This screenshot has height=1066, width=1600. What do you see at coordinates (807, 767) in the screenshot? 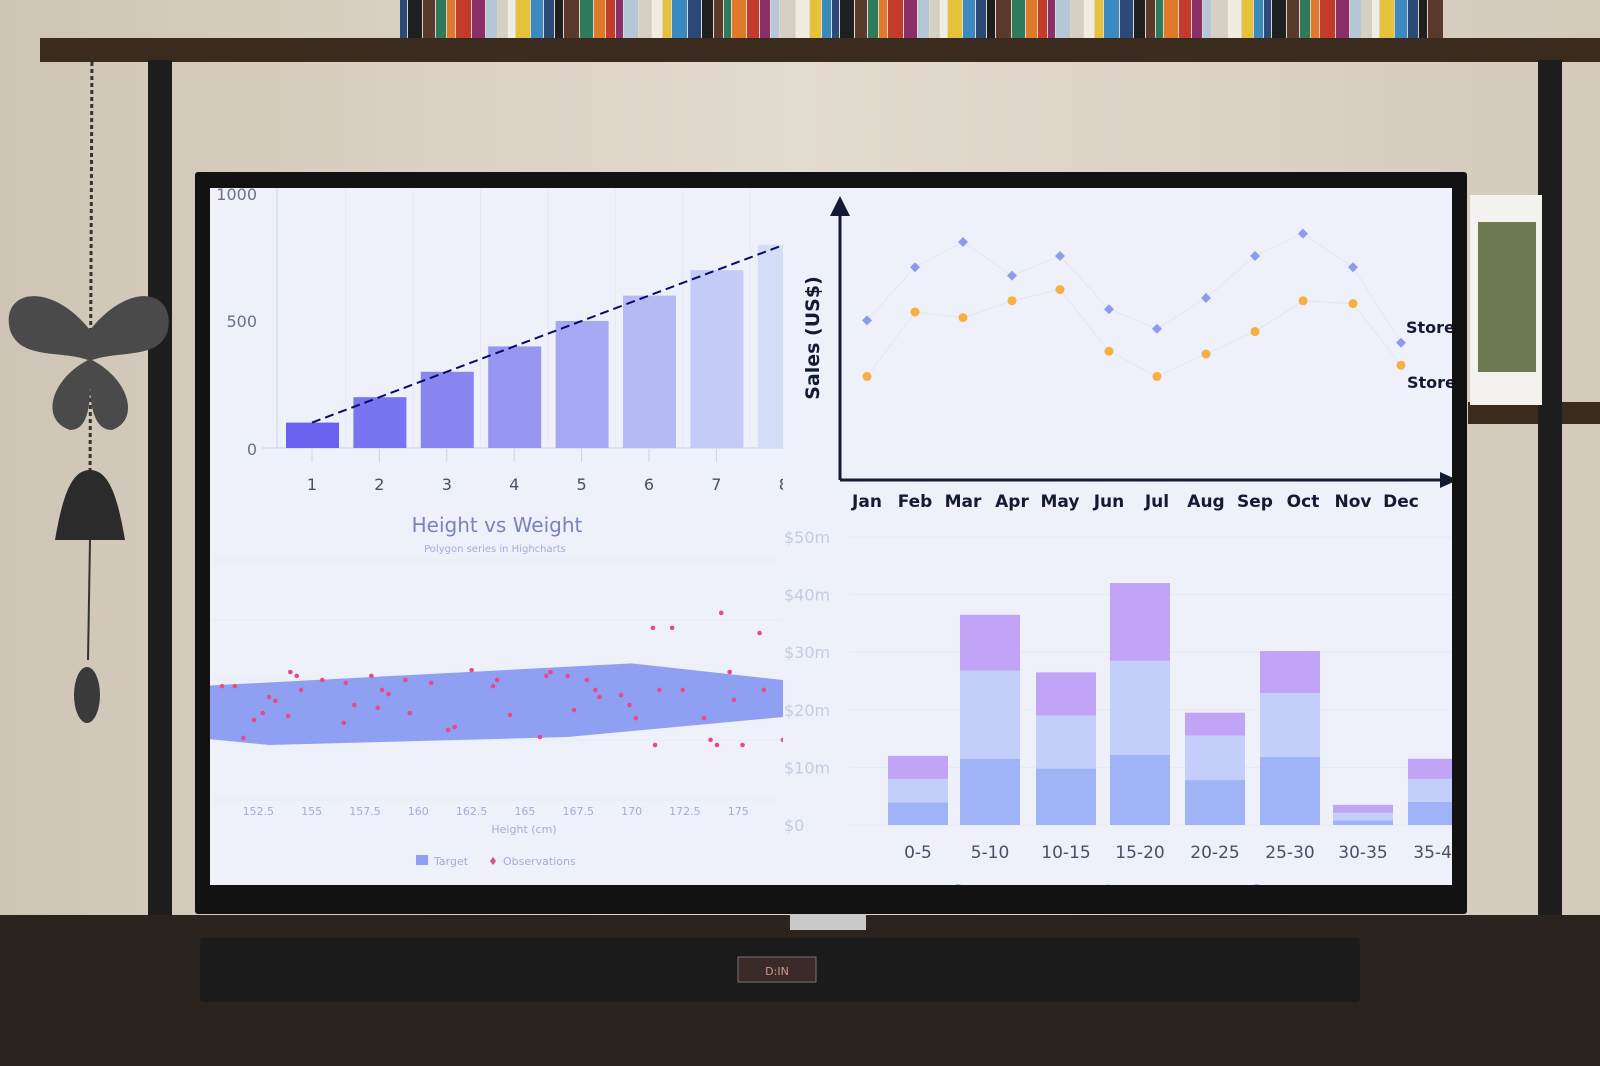
I see `y-tick-label: $10m` at bounding box center [807, 767].